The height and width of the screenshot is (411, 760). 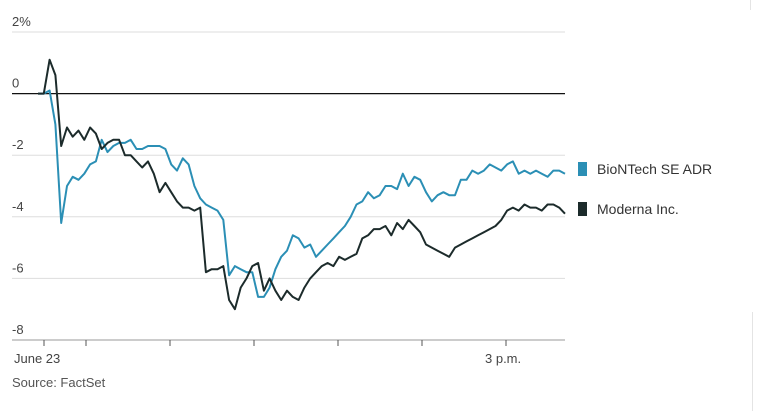 I want to click on page-edge-top, so click(x=750, y=5).